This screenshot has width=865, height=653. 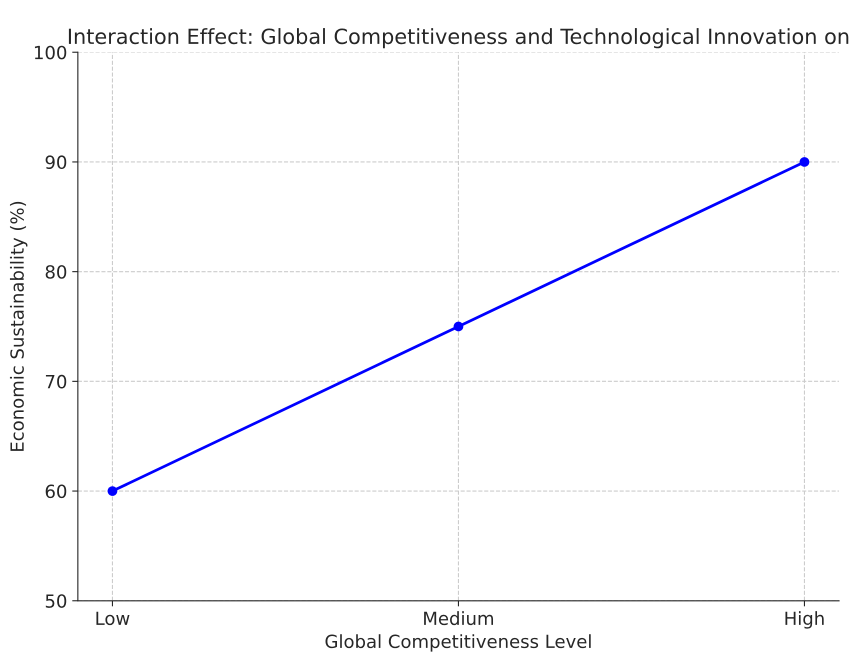 What do you see at coordinates (113, 619) in the screenshot?
I see `x-tick-label: Low` at bounding box center [113, 619].